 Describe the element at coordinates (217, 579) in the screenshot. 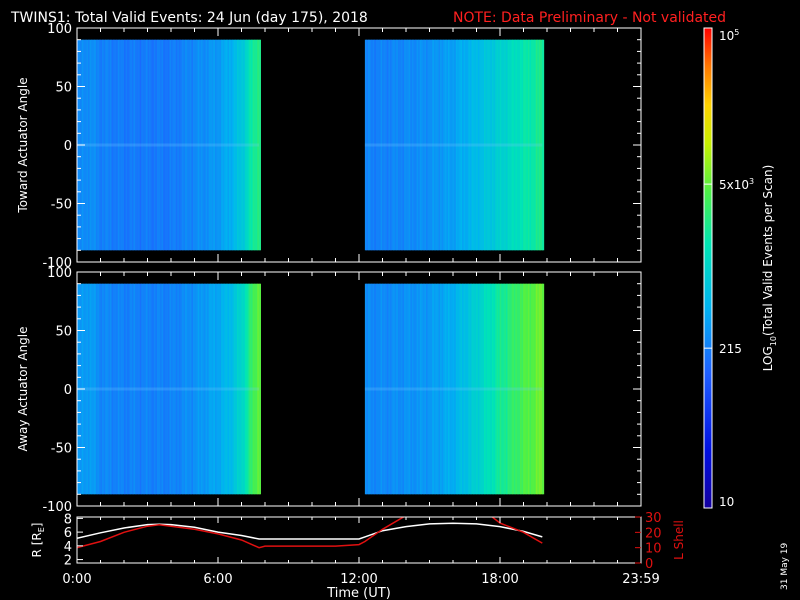

I see `x-tick-label: 6:00` at that location.